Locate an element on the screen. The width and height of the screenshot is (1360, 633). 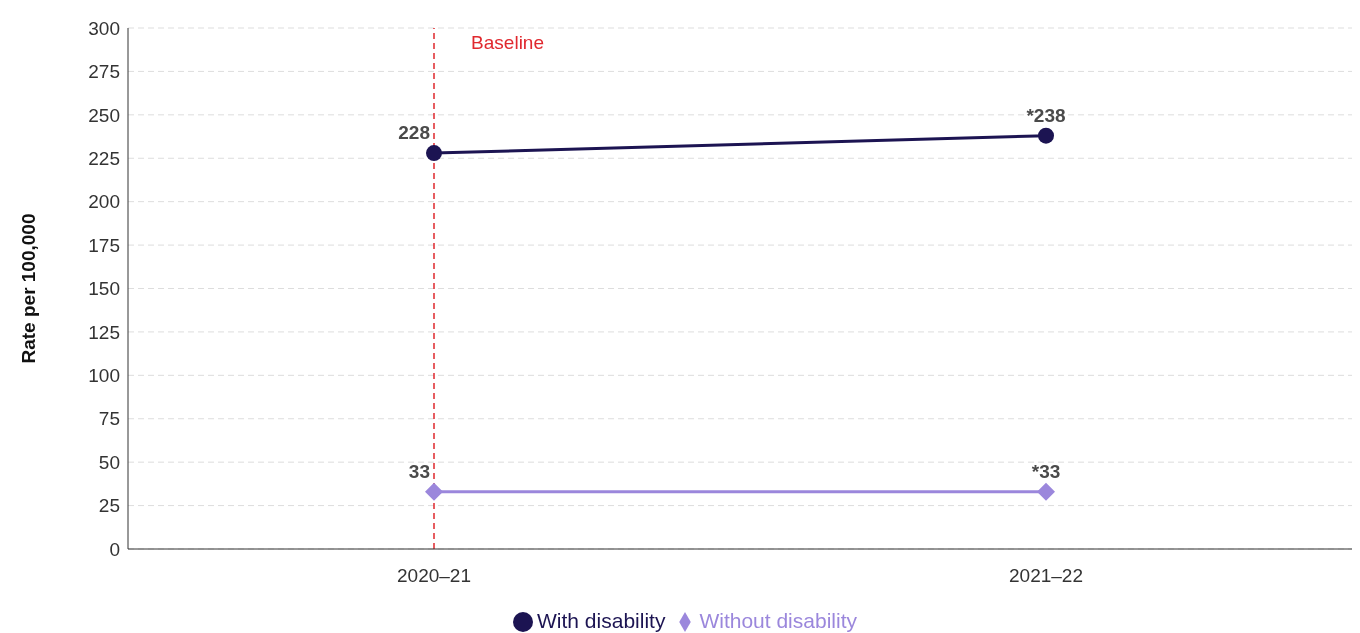
legend-label: Without disability is located at coordinates (778, 620).